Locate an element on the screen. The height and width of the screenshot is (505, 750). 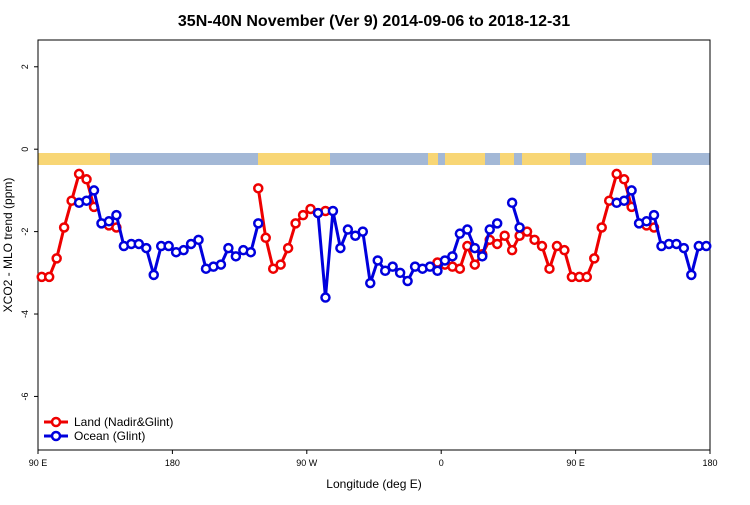
y-tick-label: 2 is located at coordinates (25, 66).